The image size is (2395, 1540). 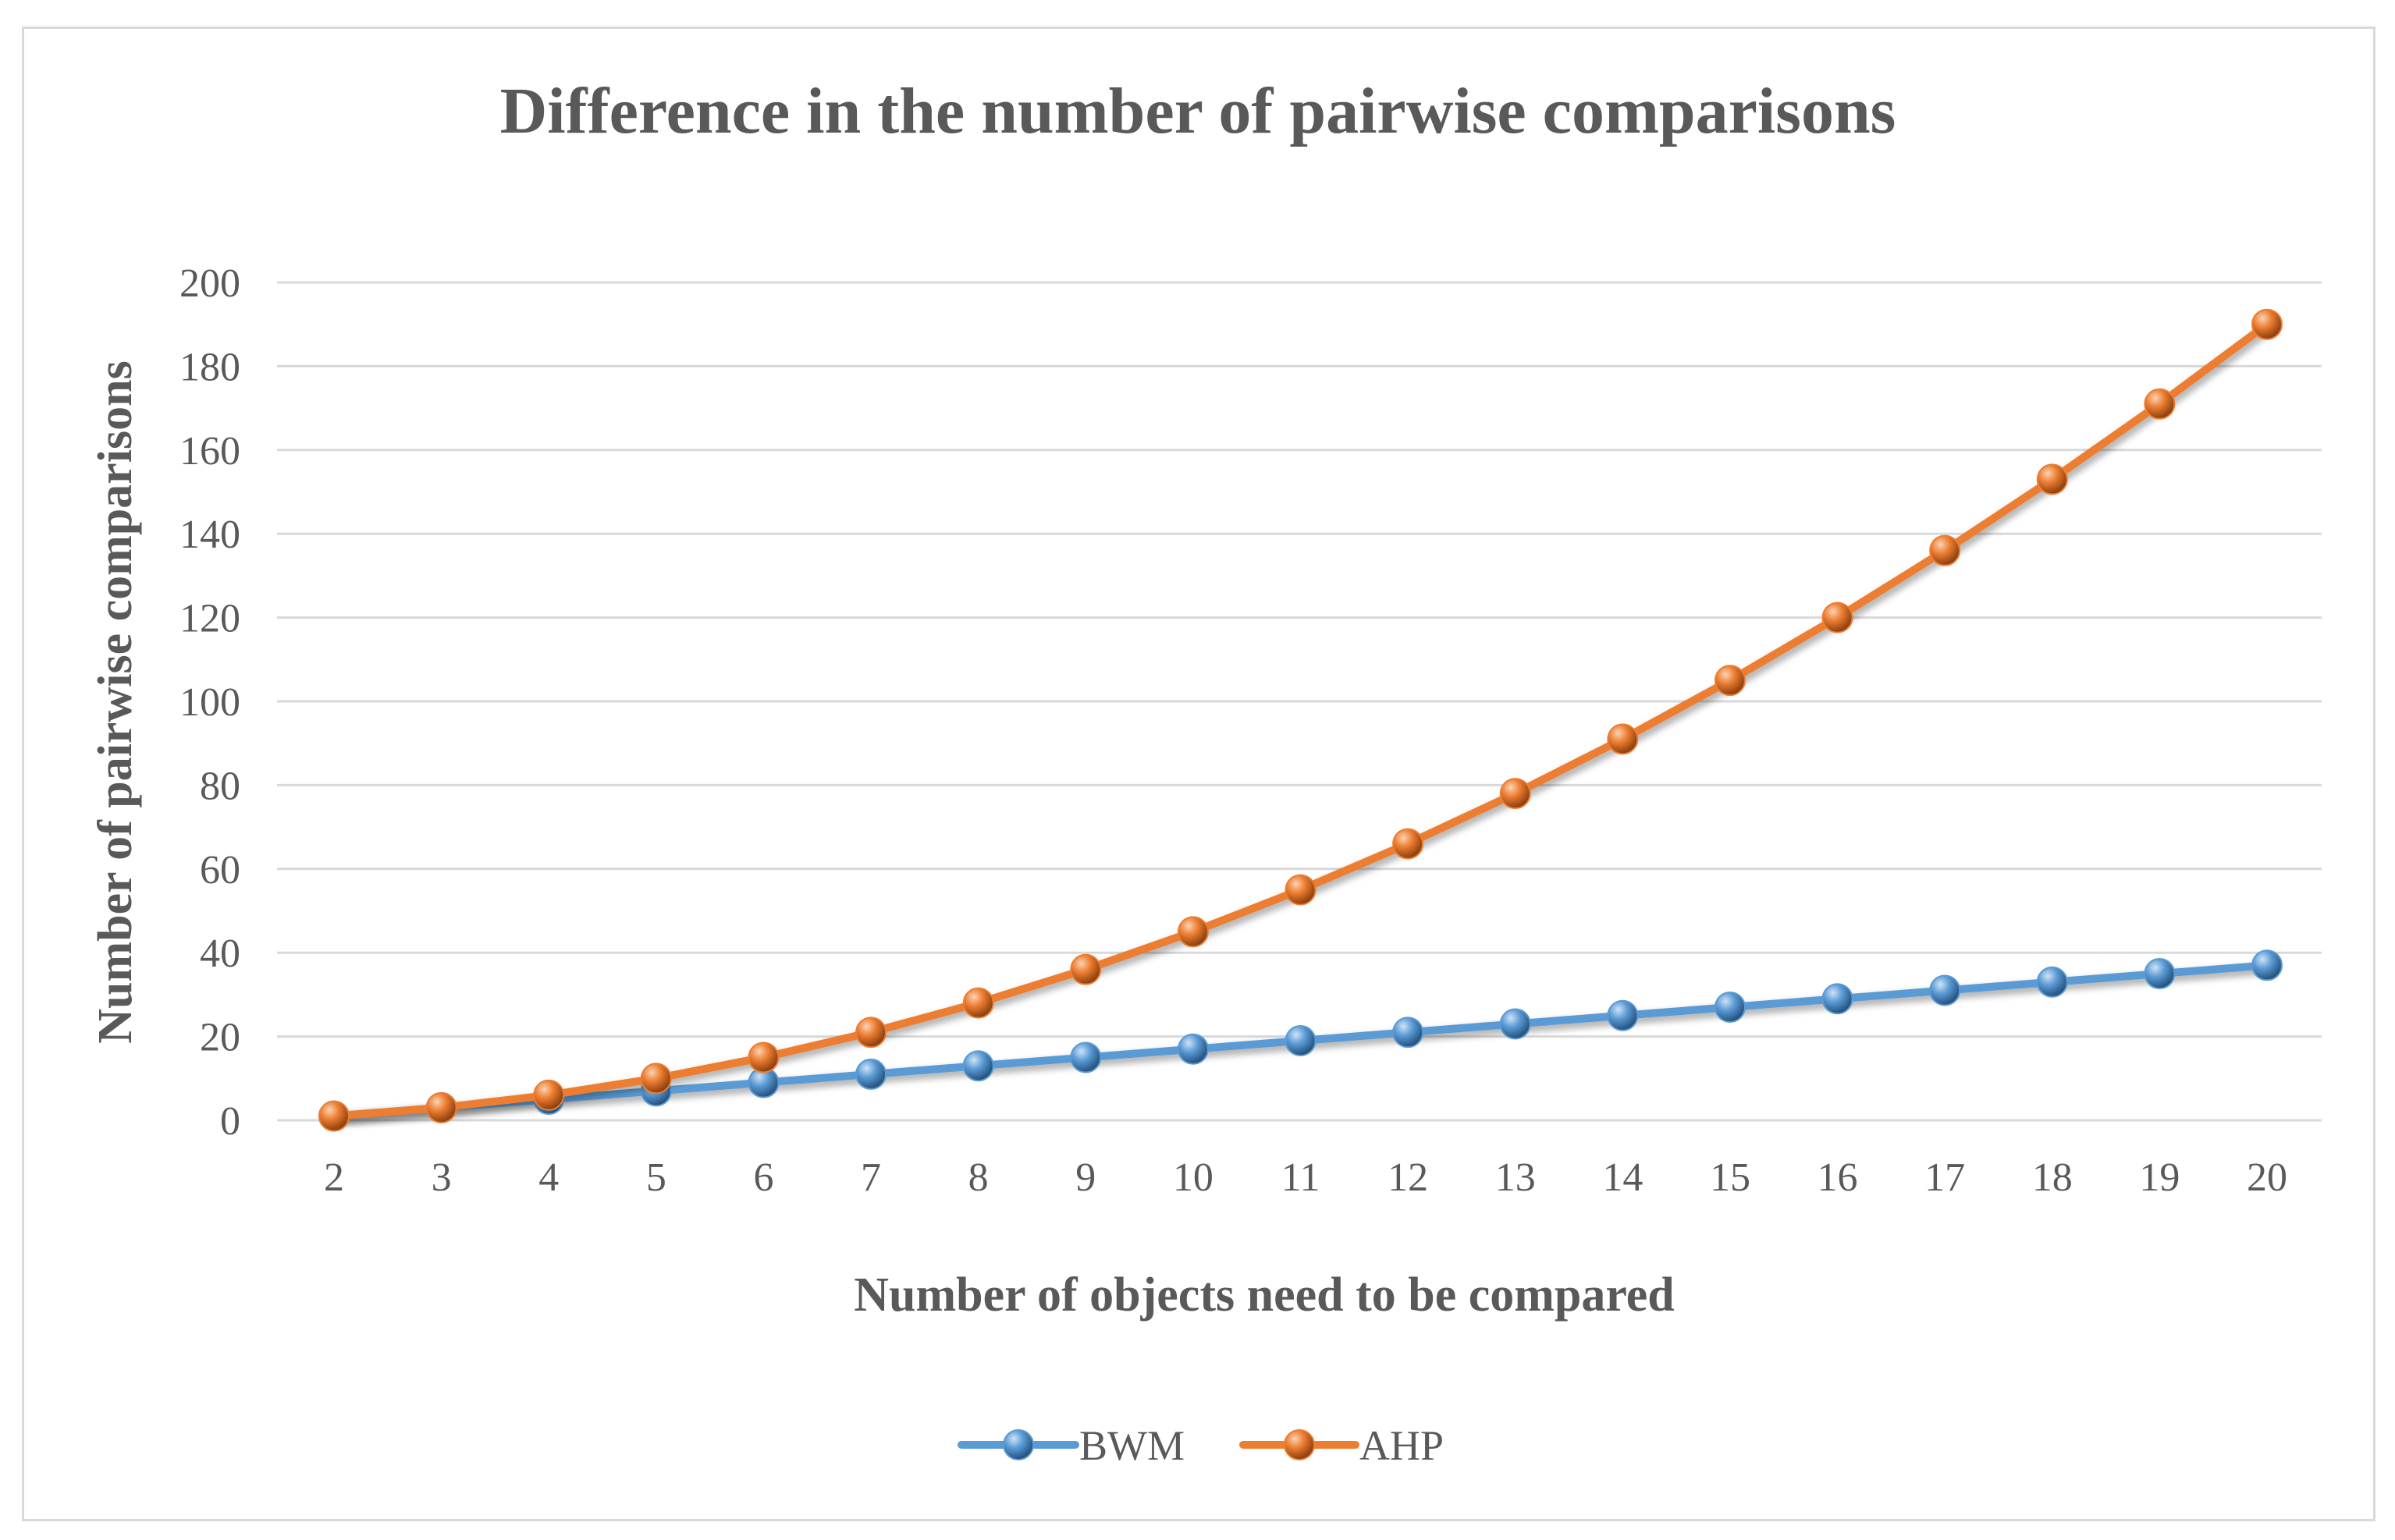 What do you see at coordinates (220, 786) in the screenshot?
I see `y-tick-label: 80` at bounding box center [220, 786].